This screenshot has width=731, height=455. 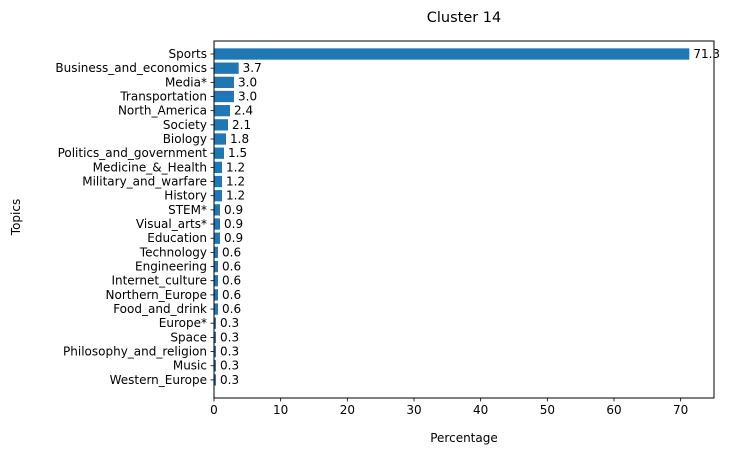 What do you see at coordinates (150, 167) in the screenshot?
I see `y-tick-label: Medicine_&_Health` at bounding box center [150, 167].